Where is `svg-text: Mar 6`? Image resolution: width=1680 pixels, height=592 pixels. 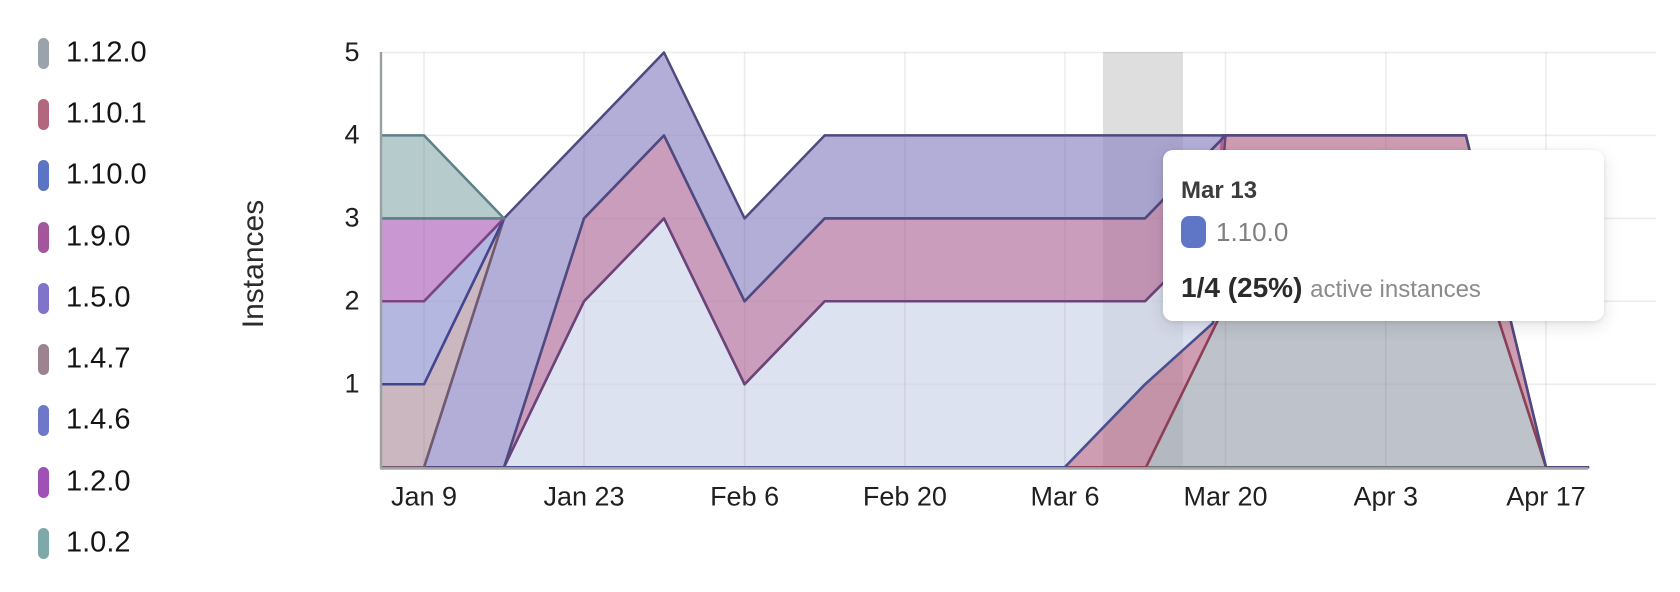
svg-text: Mar 6 is located at coordinates (1064, 497).